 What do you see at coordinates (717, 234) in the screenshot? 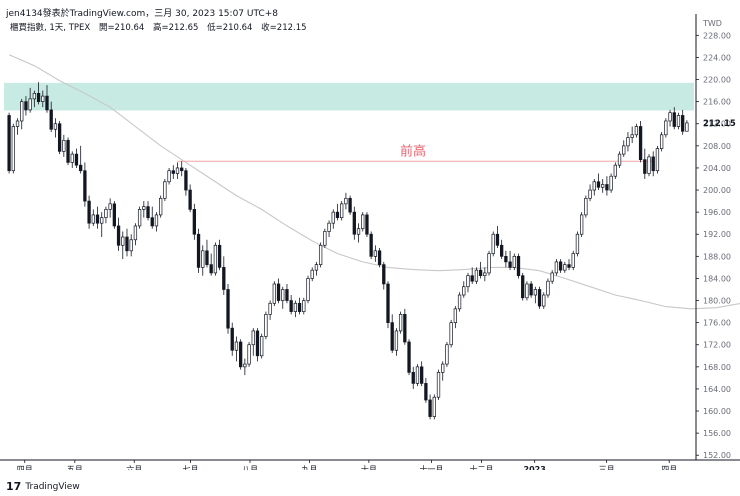
I see `y-tick-label: 192.00` at bounding box center [717, 234].